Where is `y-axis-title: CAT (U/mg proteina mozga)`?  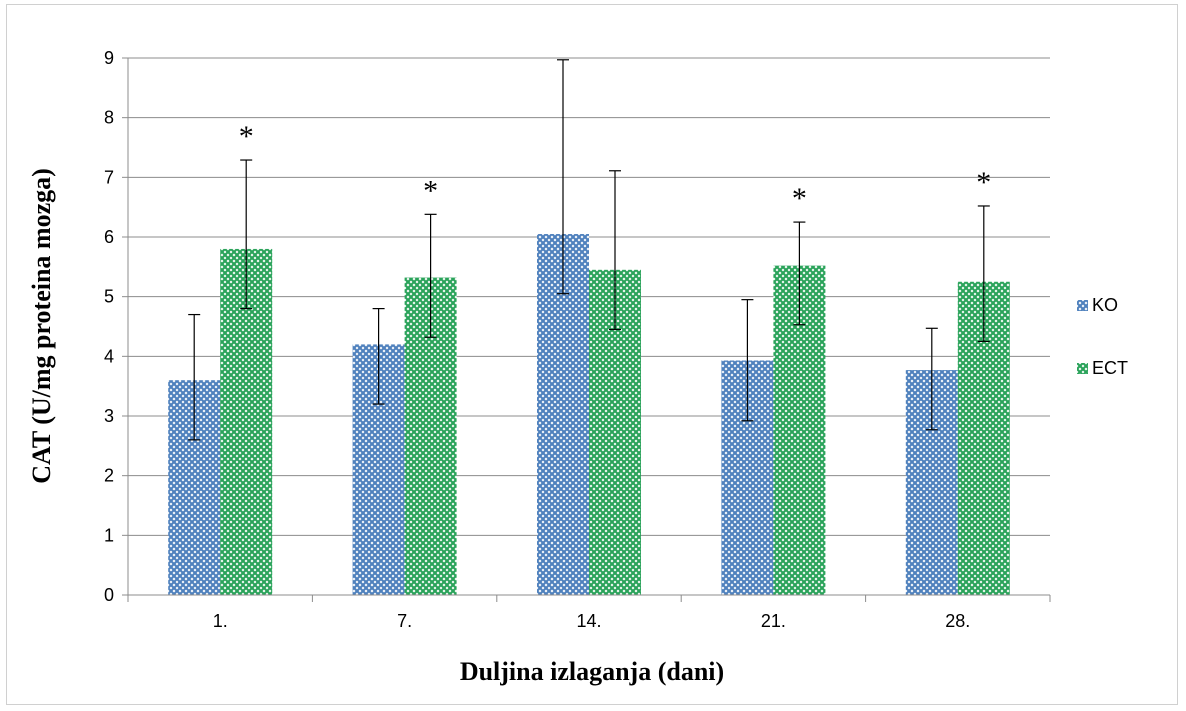 y-axis-title: CAT (U/mg proteina mozga) is located at coordinates (41, 326).